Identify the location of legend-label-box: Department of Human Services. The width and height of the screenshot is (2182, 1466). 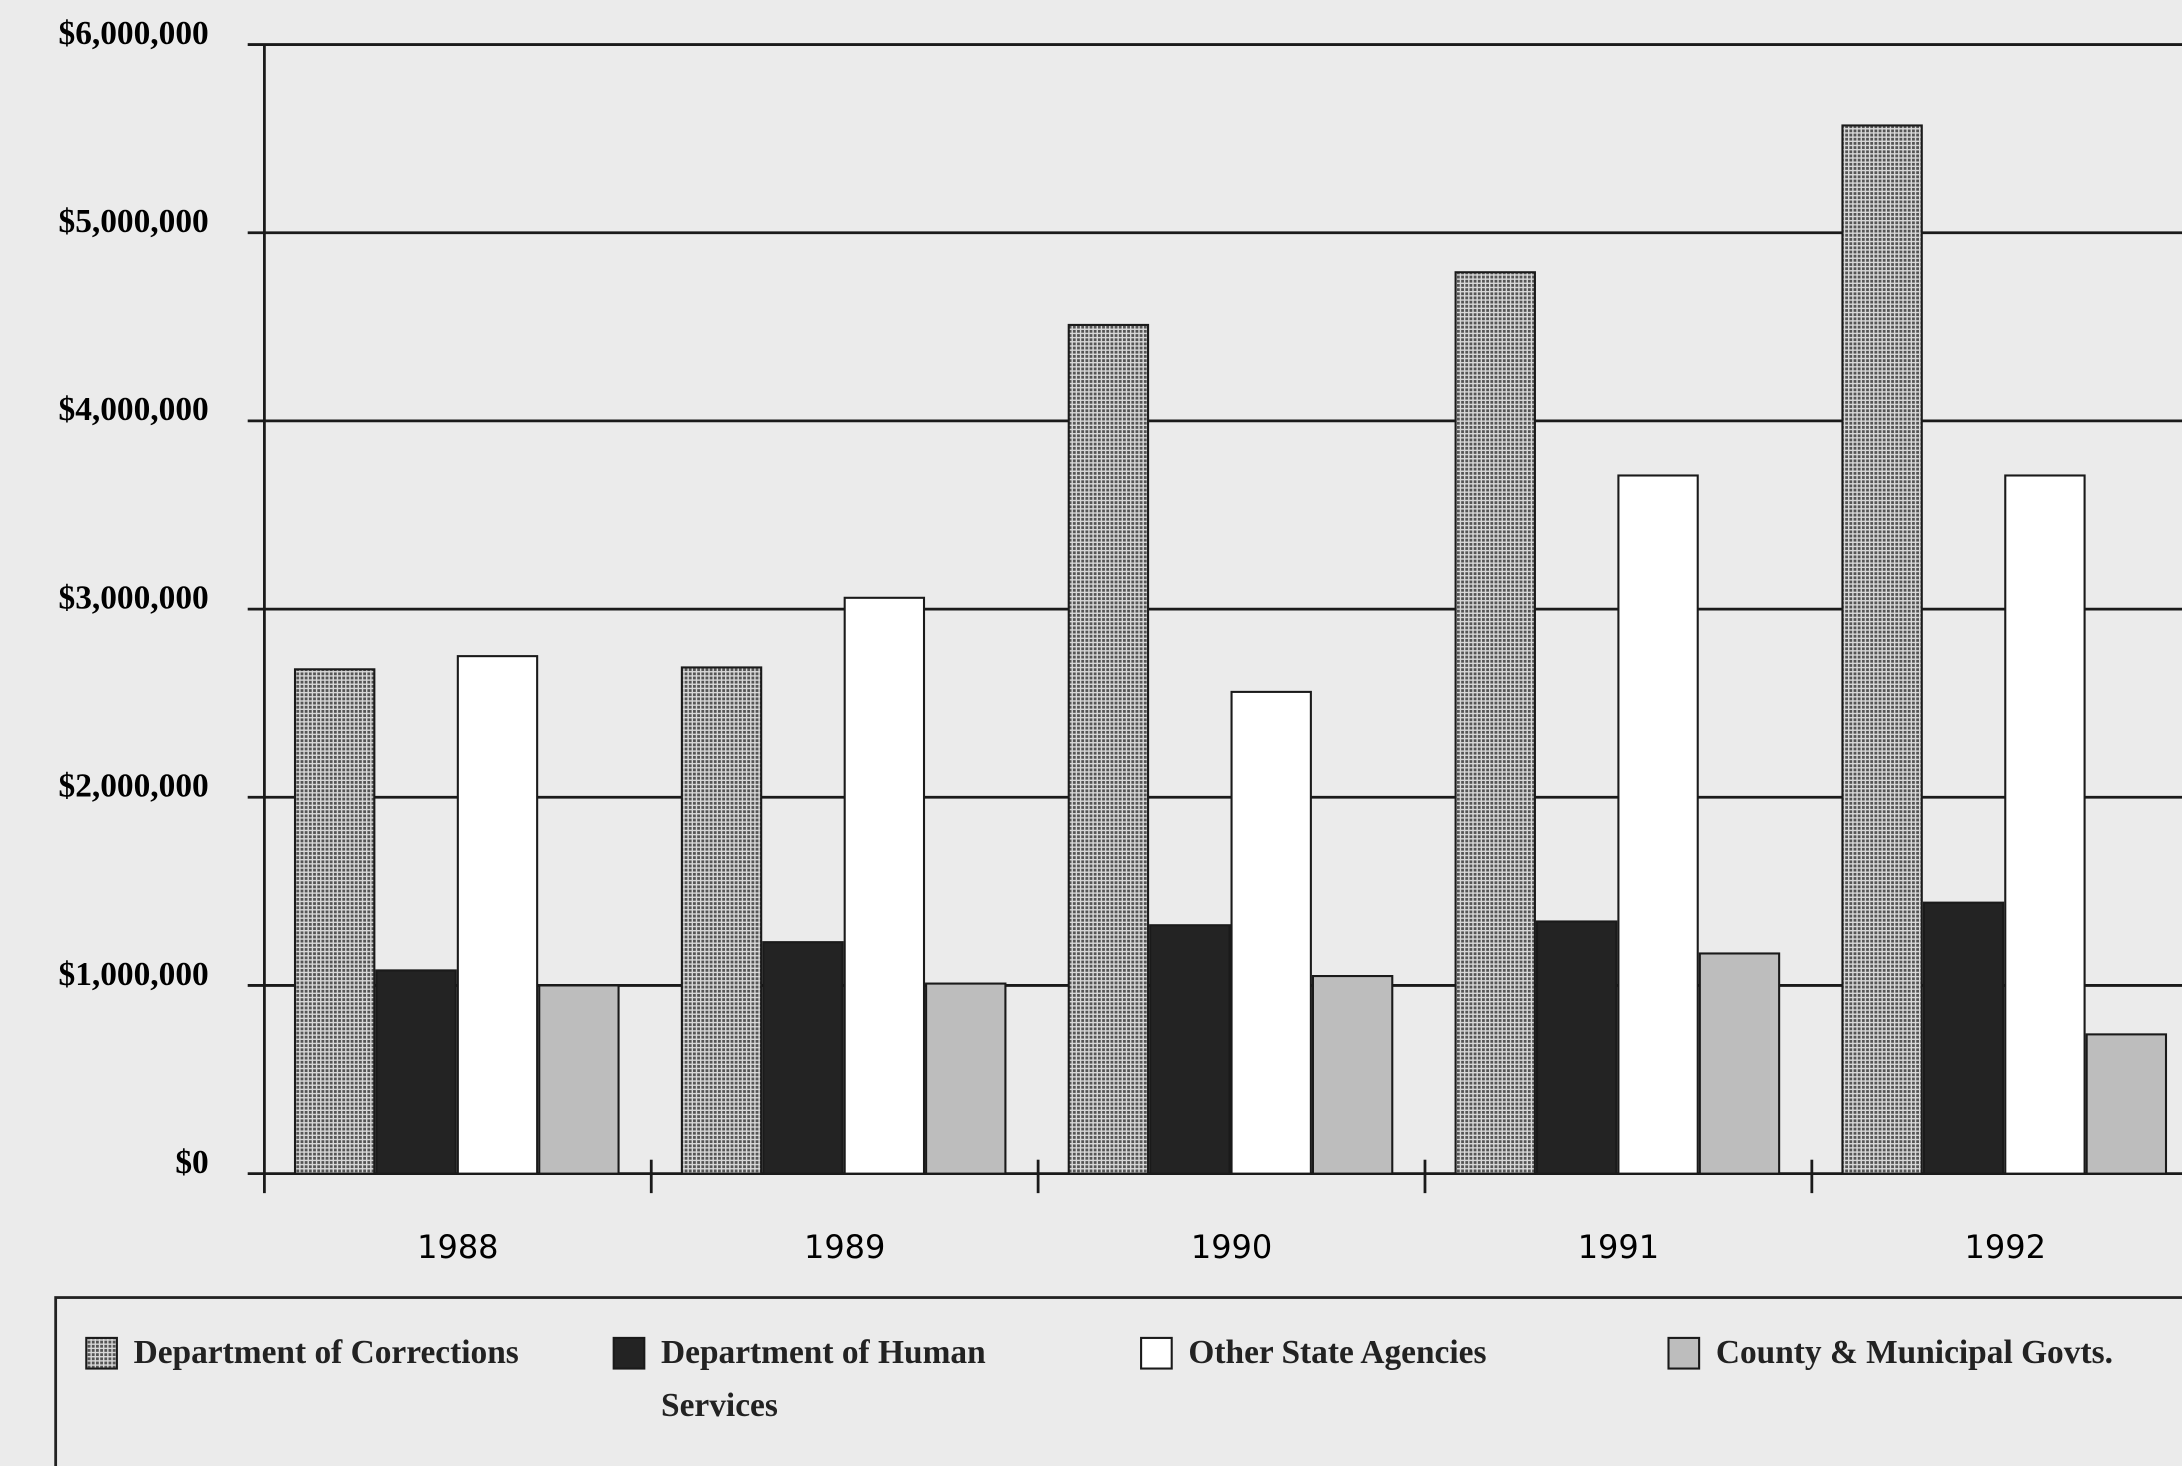
(823, 1380).